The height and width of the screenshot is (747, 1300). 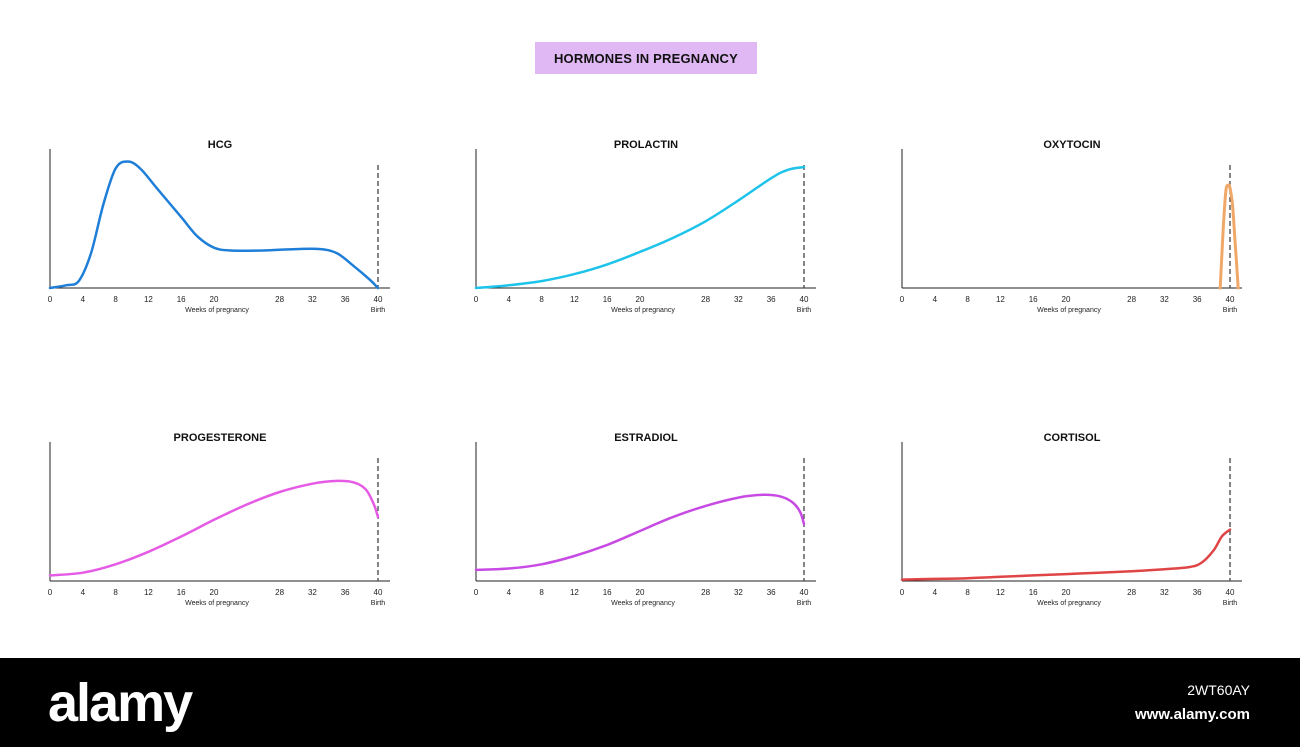 What do you see at coordinates (640, 532) in the screenshot?
I see `series-line-estradiol` at bounding box center [640, 532].